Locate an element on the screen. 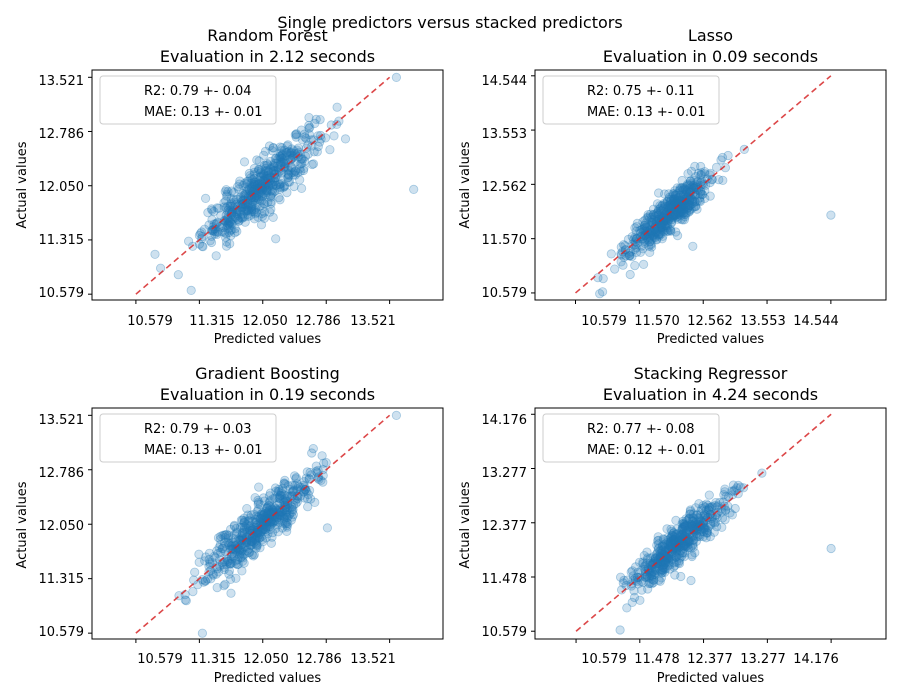  x-axis-label: Predicted values is located at coordinates (711, 678).